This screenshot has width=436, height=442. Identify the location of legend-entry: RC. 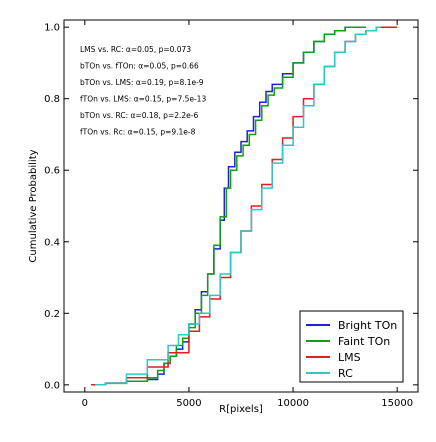
(345, 373).